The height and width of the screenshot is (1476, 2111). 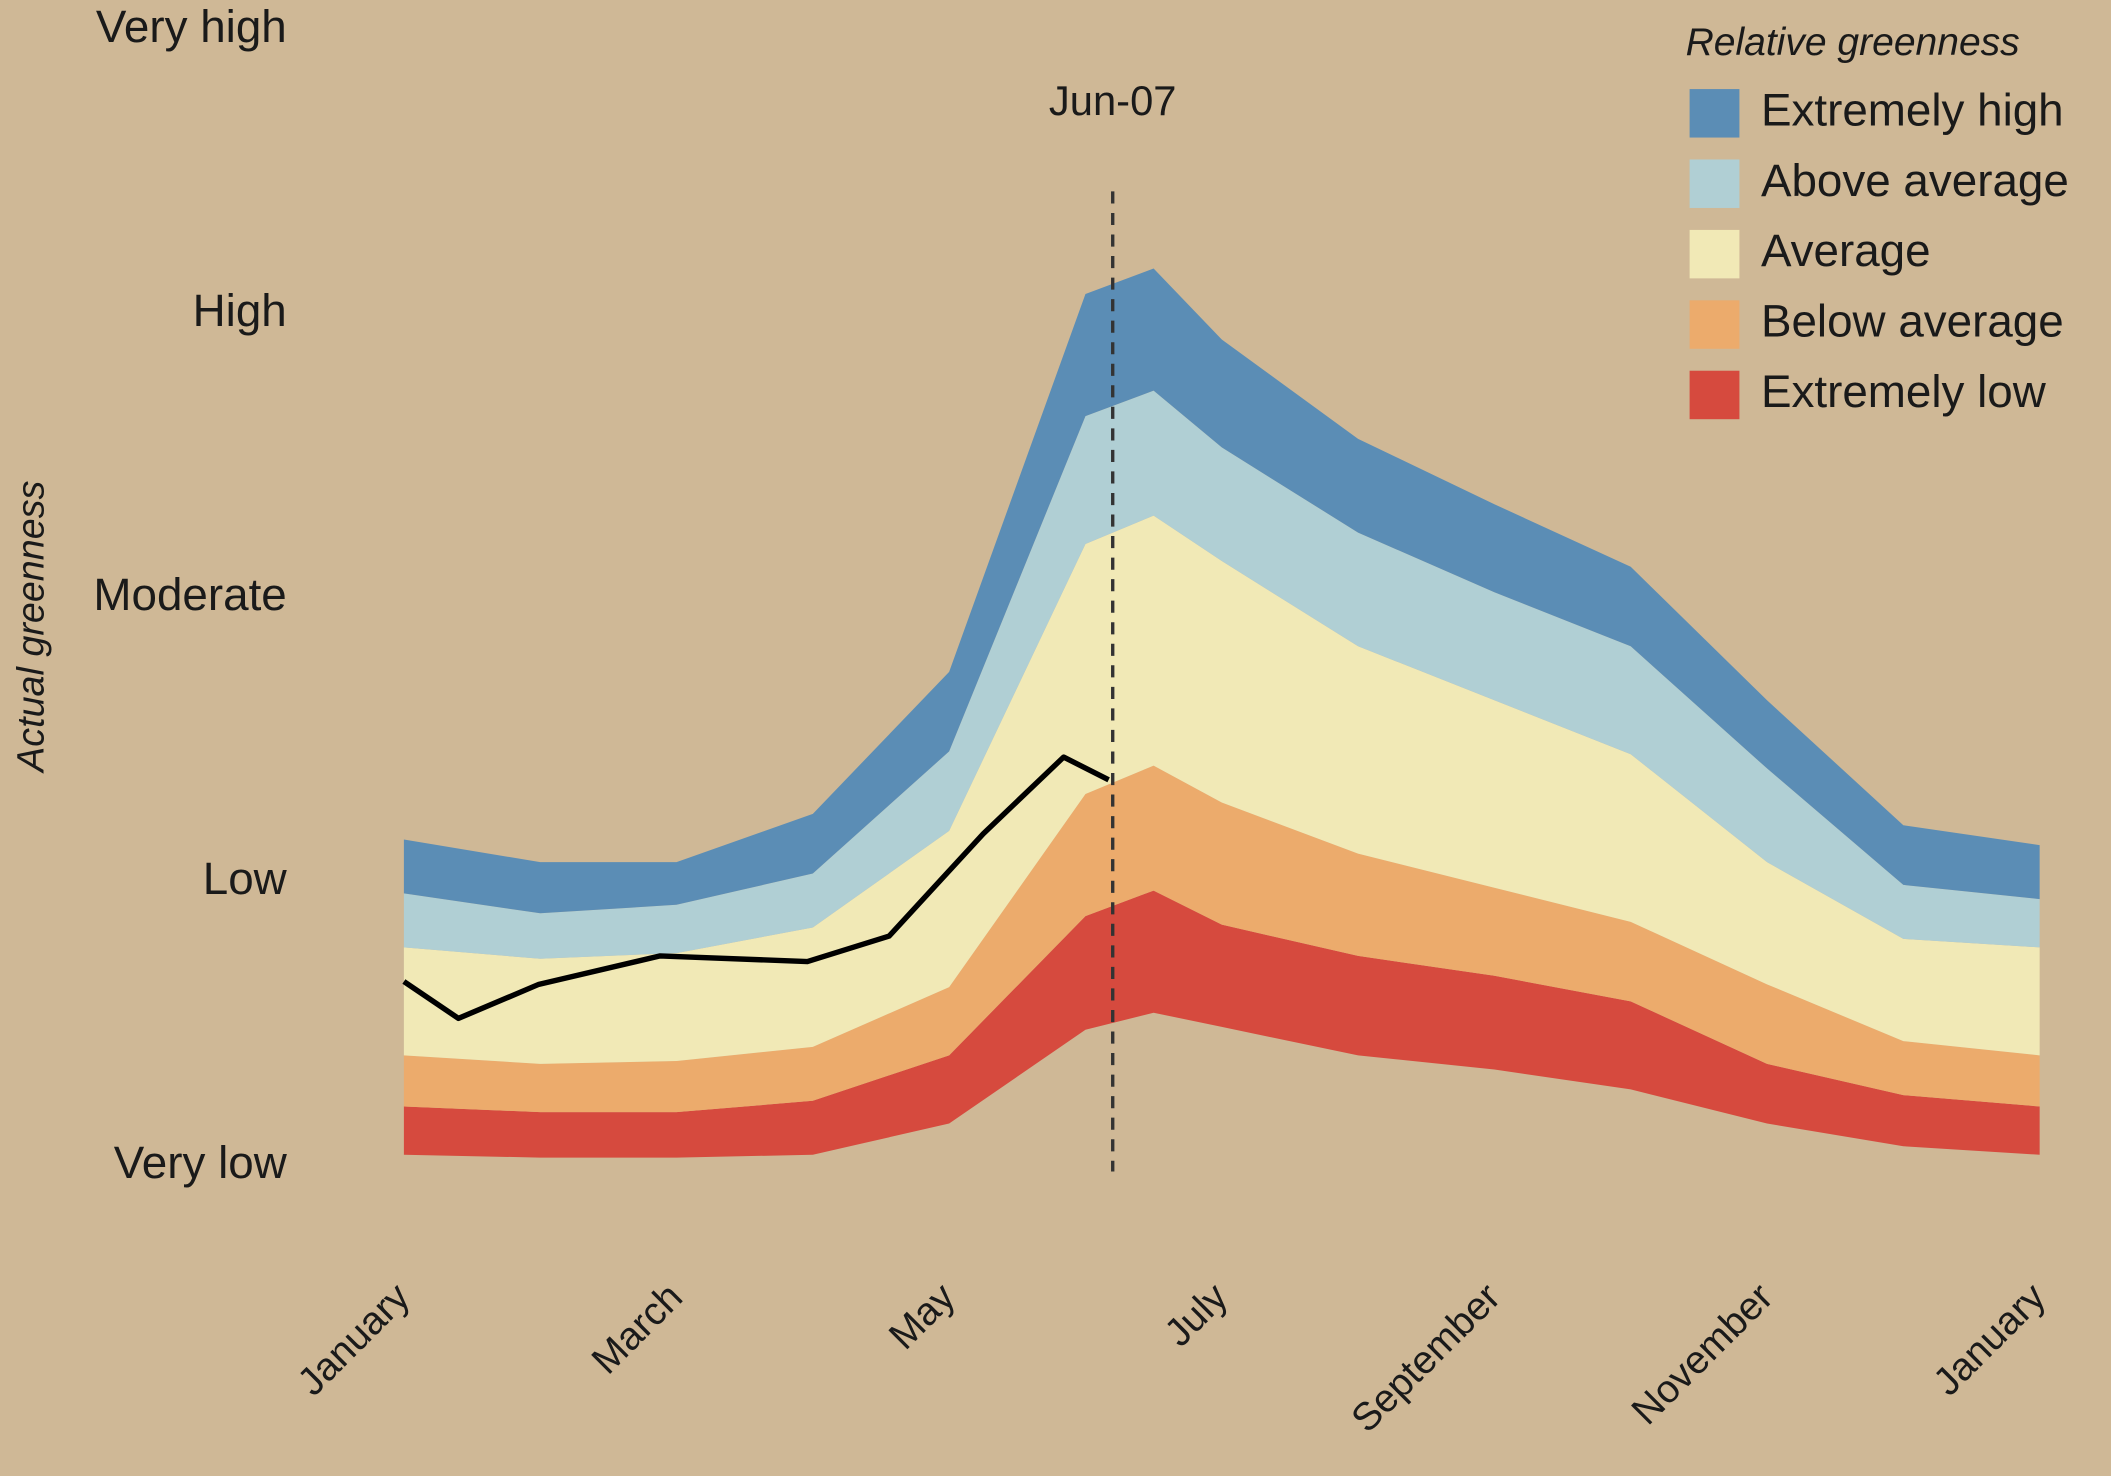 I want to click on y-tick-label: Very low, so click(x=201, y=1162).